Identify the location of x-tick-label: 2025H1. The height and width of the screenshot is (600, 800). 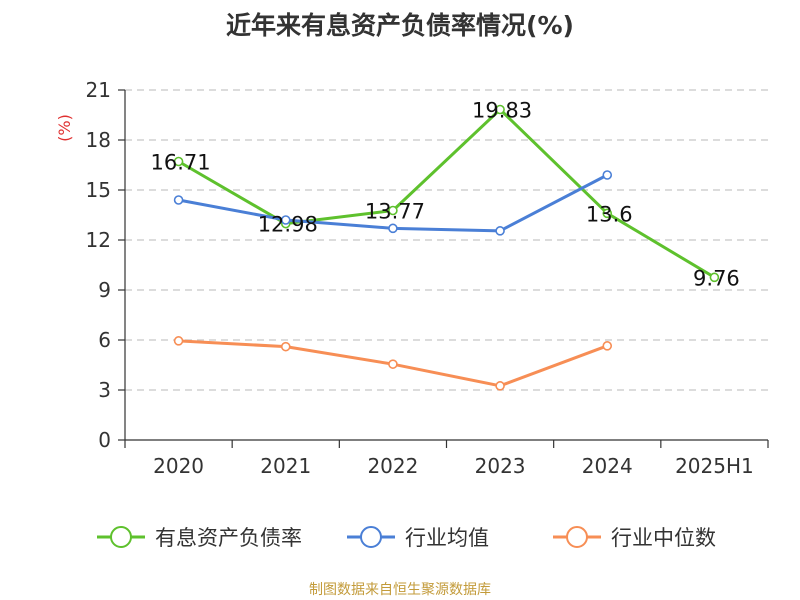
(714, 466).